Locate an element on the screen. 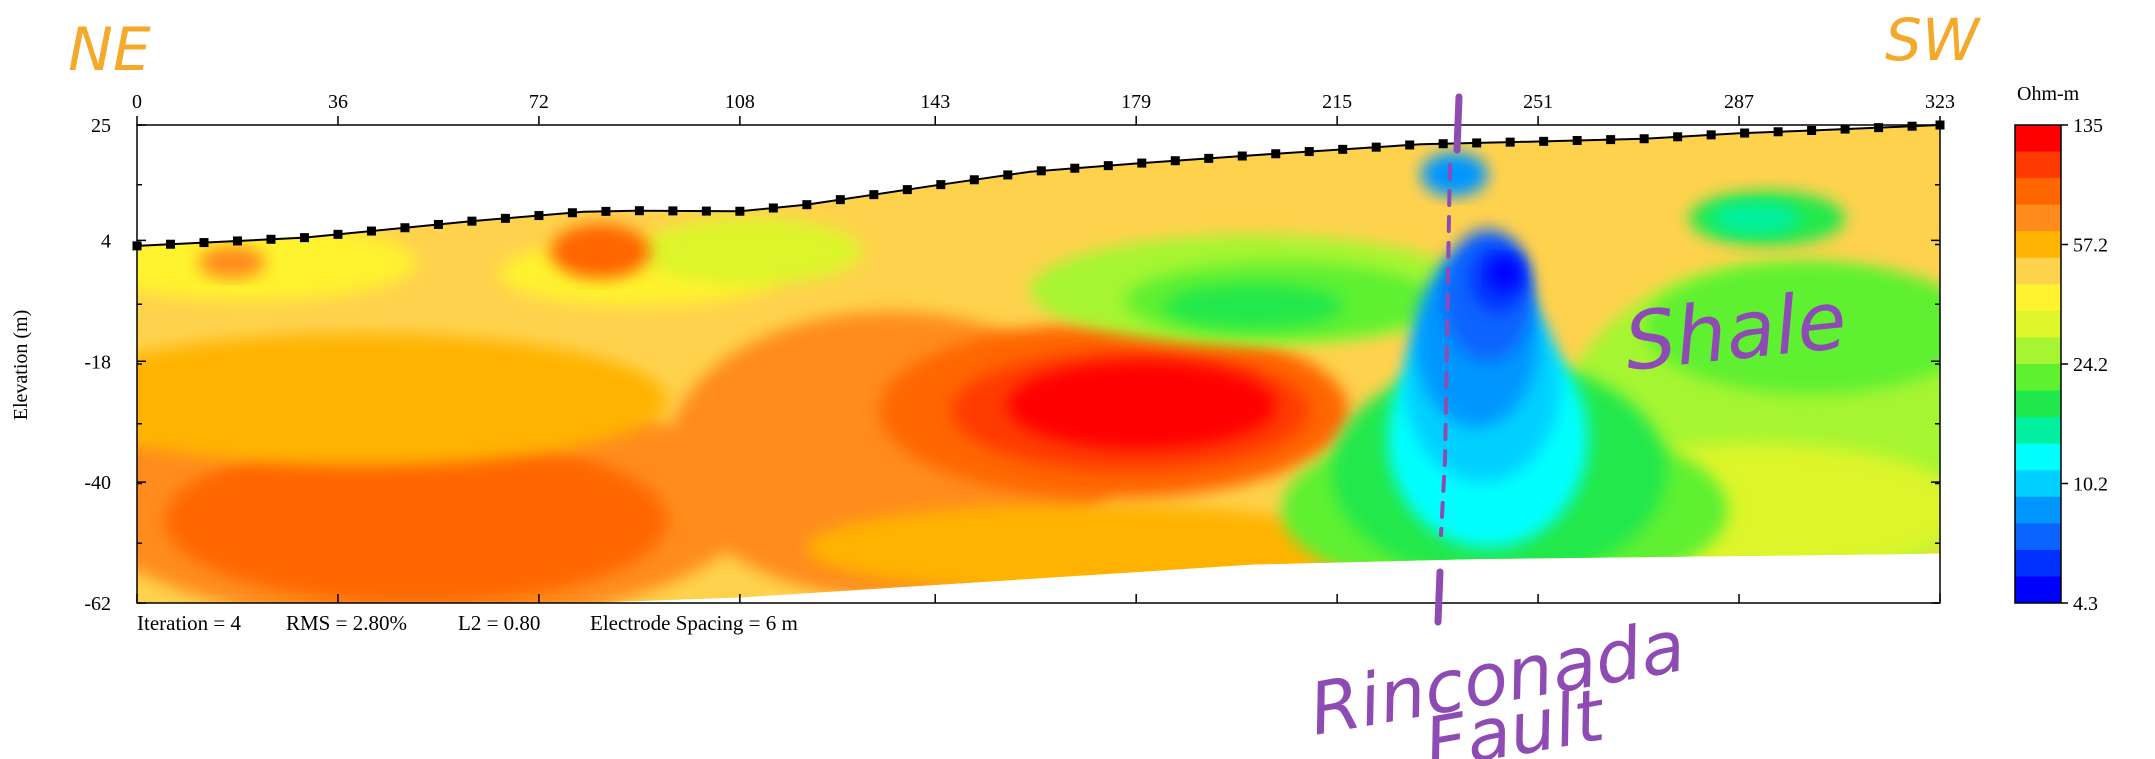  surface-topography-line is located at coordinates (1038, 185).